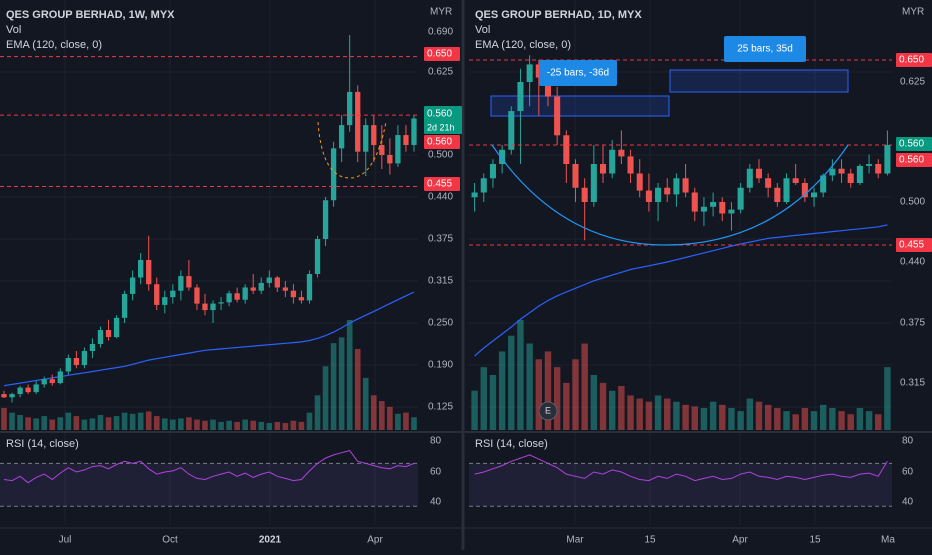 The image size is (932, 555). Describe the element at coordinates (440, 72) in the screenshot. I see `left-price-tick: 0.625` at that location.